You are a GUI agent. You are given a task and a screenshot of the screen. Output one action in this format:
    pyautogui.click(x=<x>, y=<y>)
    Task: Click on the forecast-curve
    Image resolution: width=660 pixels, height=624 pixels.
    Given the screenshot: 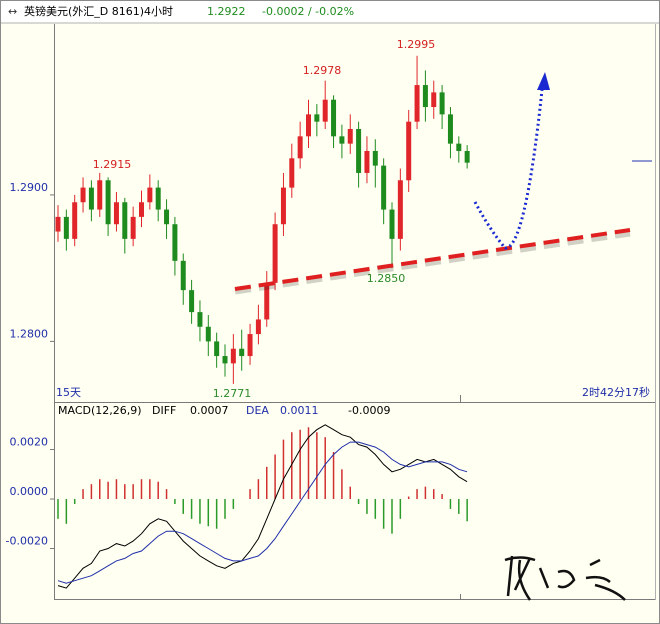 What is the action you would take?
    pyautogui.click(x=508, y=169)
    